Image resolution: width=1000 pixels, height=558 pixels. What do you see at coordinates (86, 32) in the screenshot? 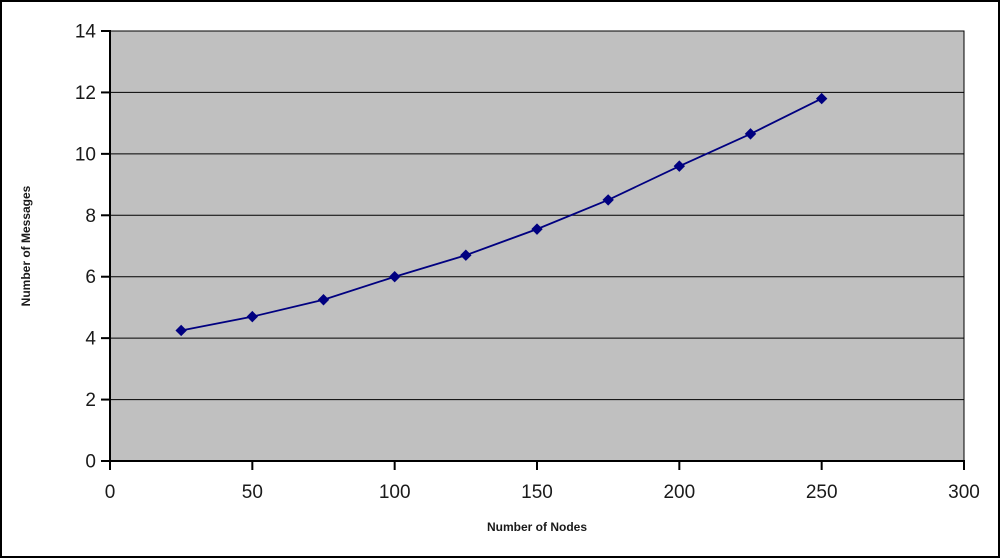
I see `y-tick-label: 14` at bounding box center [86, 32].